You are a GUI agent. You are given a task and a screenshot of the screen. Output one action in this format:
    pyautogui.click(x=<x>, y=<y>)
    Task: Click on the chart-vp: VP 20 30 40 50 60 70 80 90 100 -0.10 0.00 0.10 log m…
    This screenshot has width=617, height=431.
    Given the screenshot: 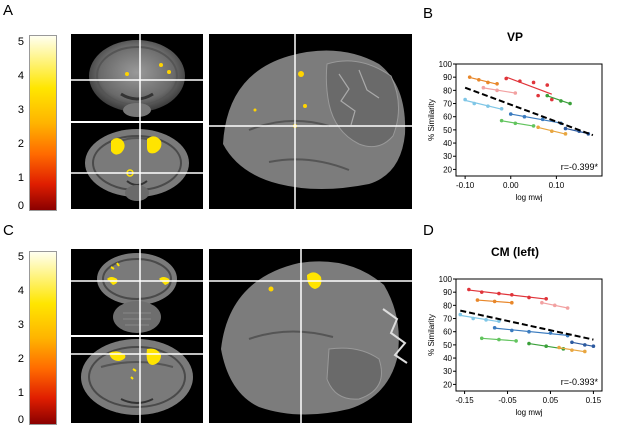 What is the action you would take?
    pyautogui.click(x=515, y=125)
    